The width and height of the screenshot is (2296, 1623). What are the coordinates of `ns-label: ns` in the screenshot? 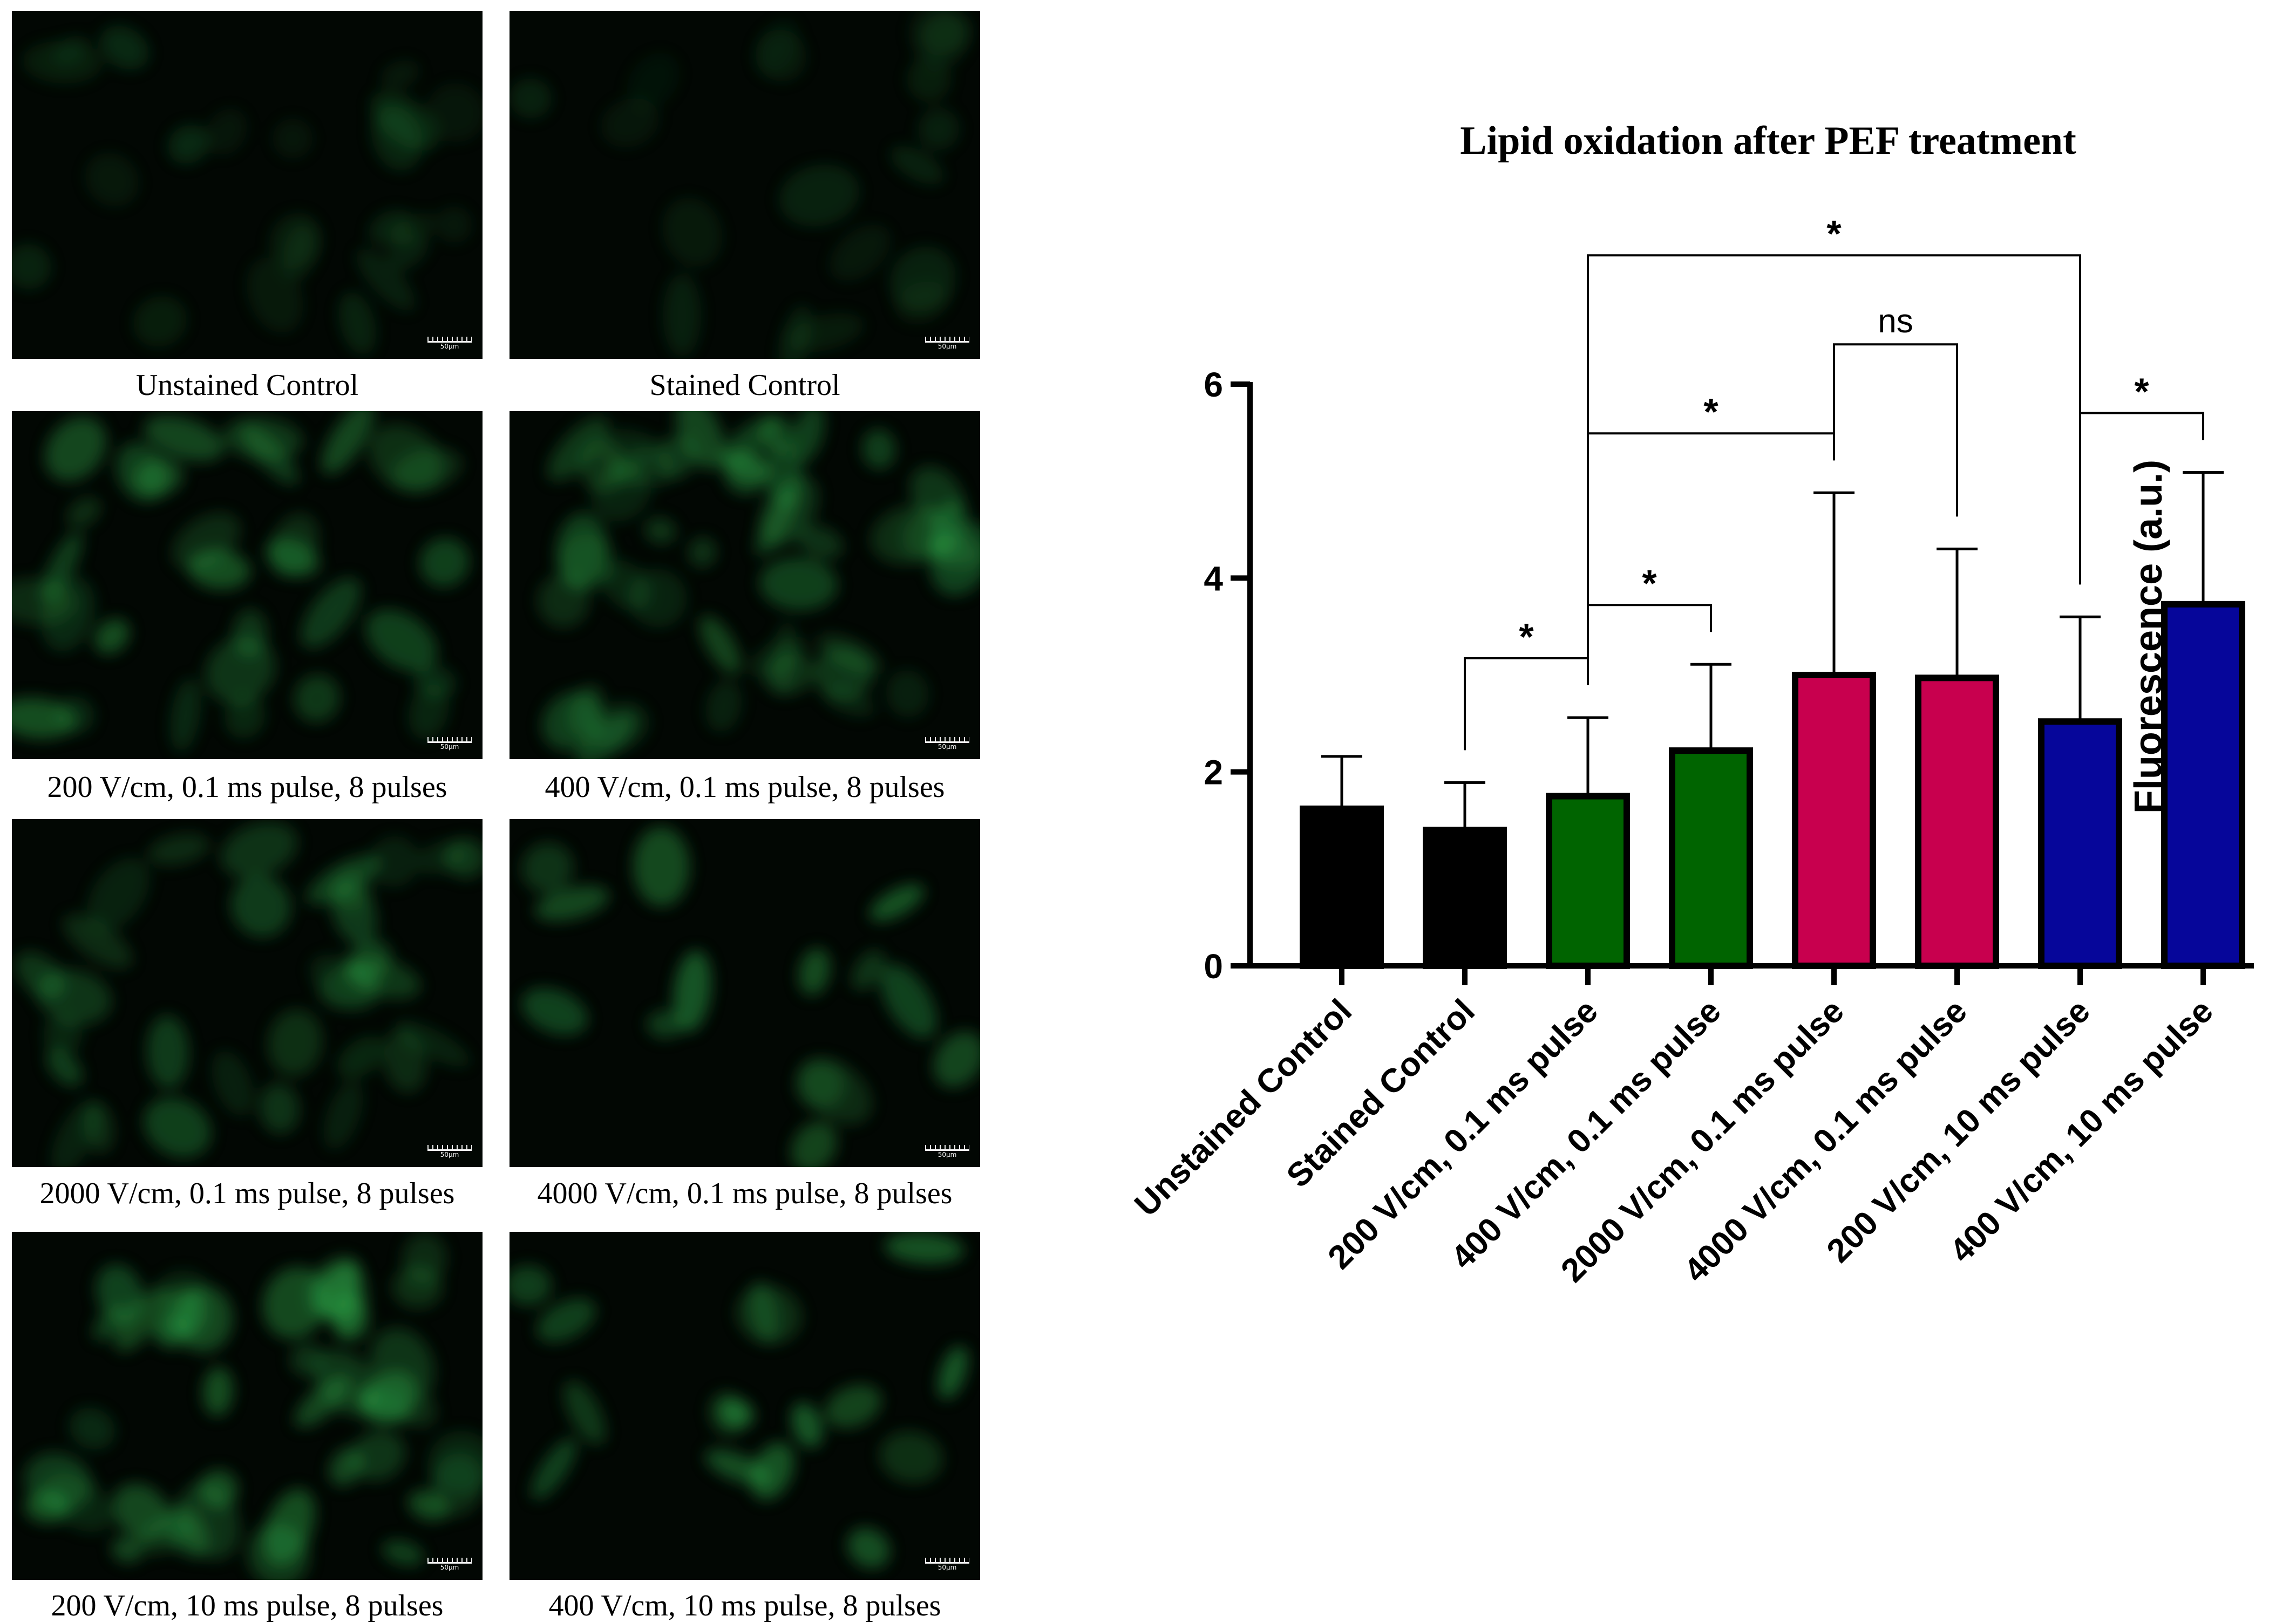 It's located at (1895, 321).